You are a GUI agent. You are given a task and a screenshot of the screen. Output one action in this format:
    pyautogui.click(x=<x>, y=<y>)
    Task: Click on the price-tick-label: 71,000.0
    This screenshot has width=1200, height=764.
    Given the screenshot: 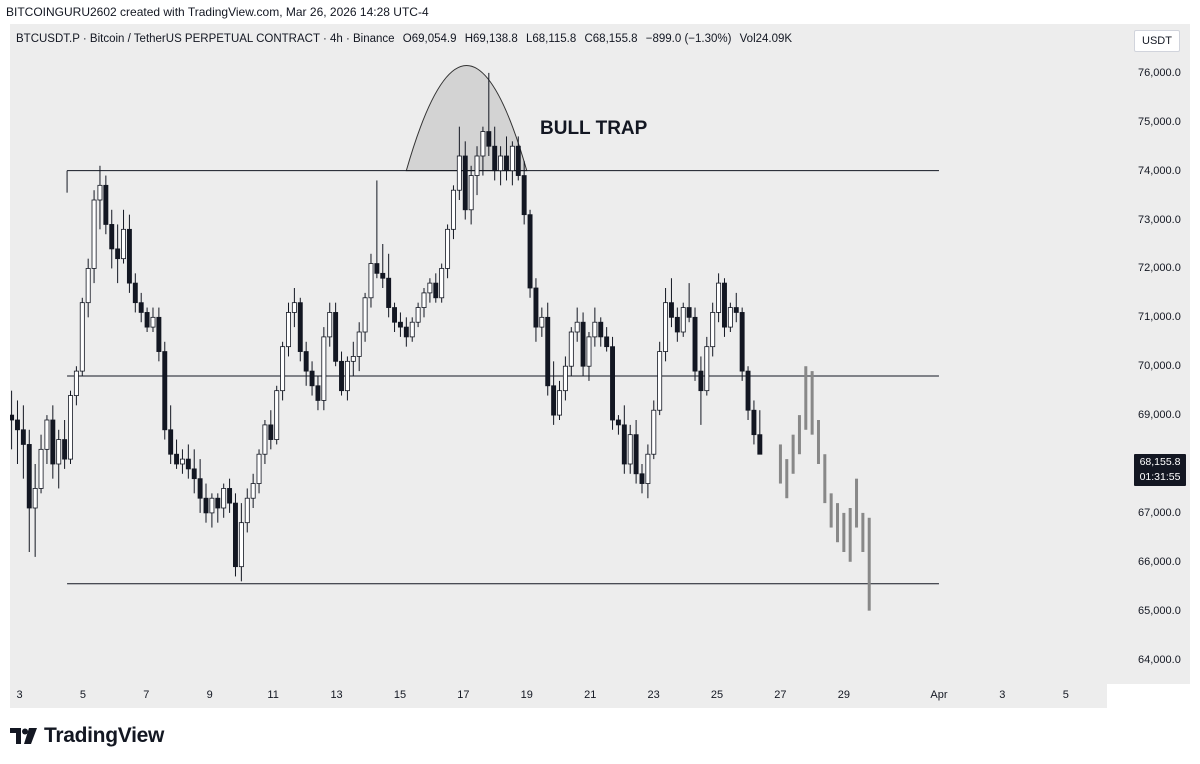 What is the action you would take?
    pyautogui.click(x=1159, y=317)
    